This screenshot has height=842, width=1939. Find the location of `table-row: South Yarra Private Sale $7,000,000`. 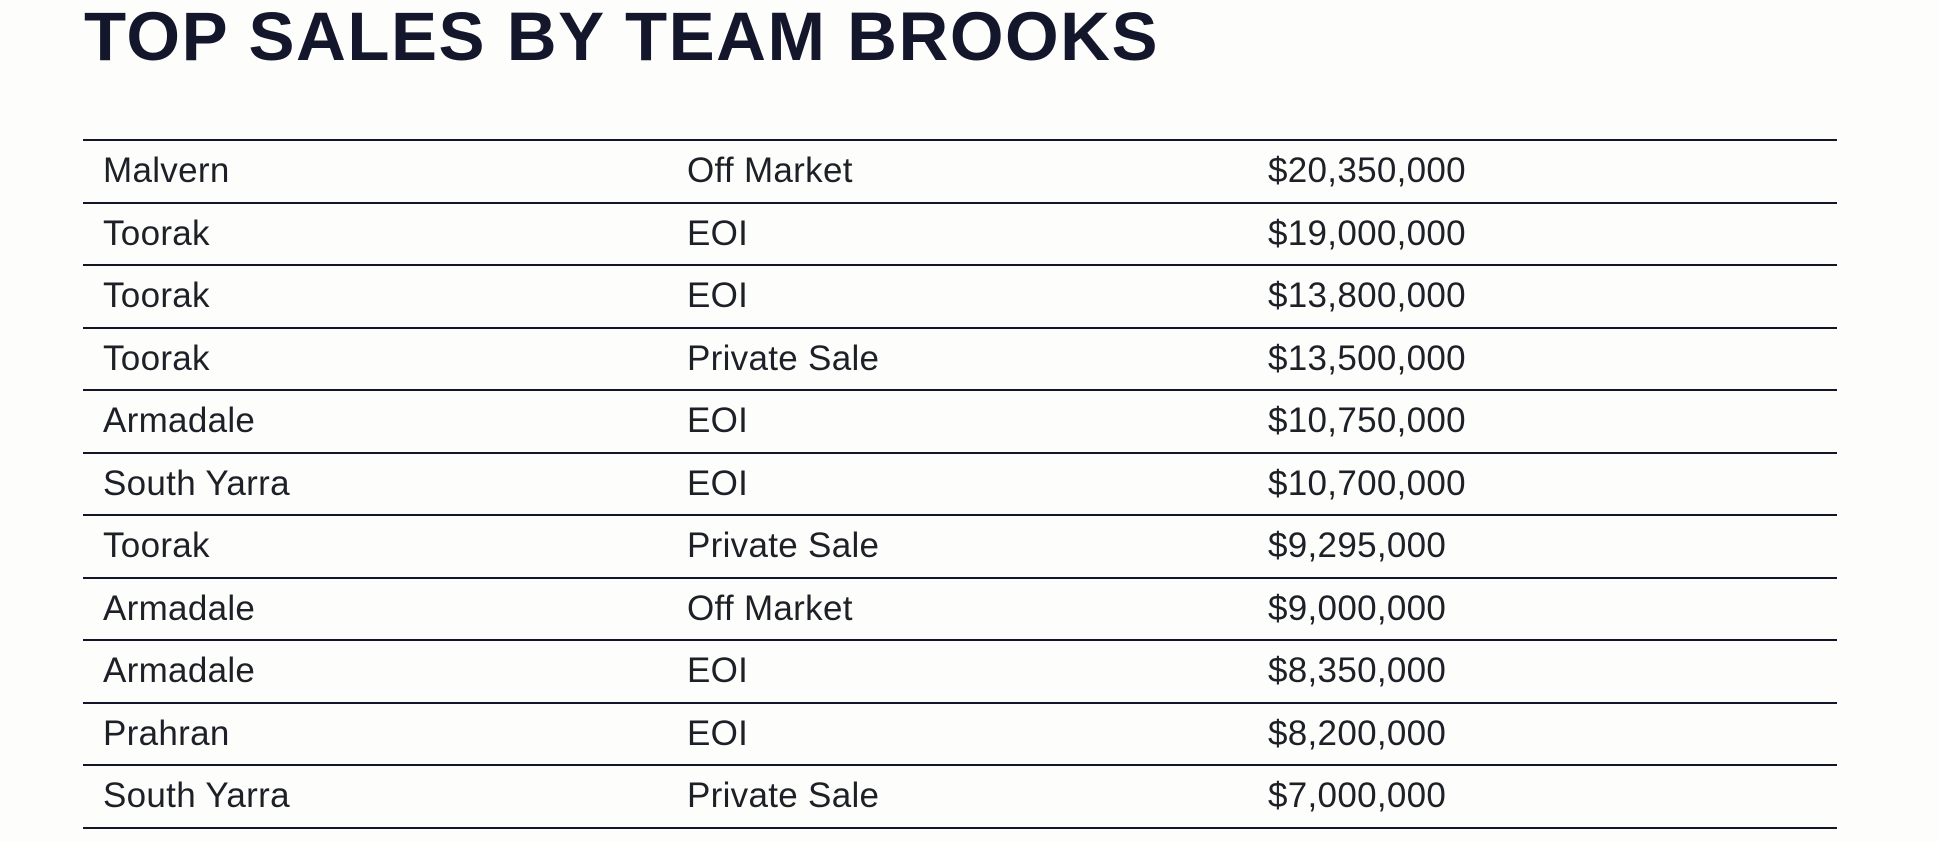

table-row: South Yarra Private Sale $7,000,000 is located at coordinates (960, 795).